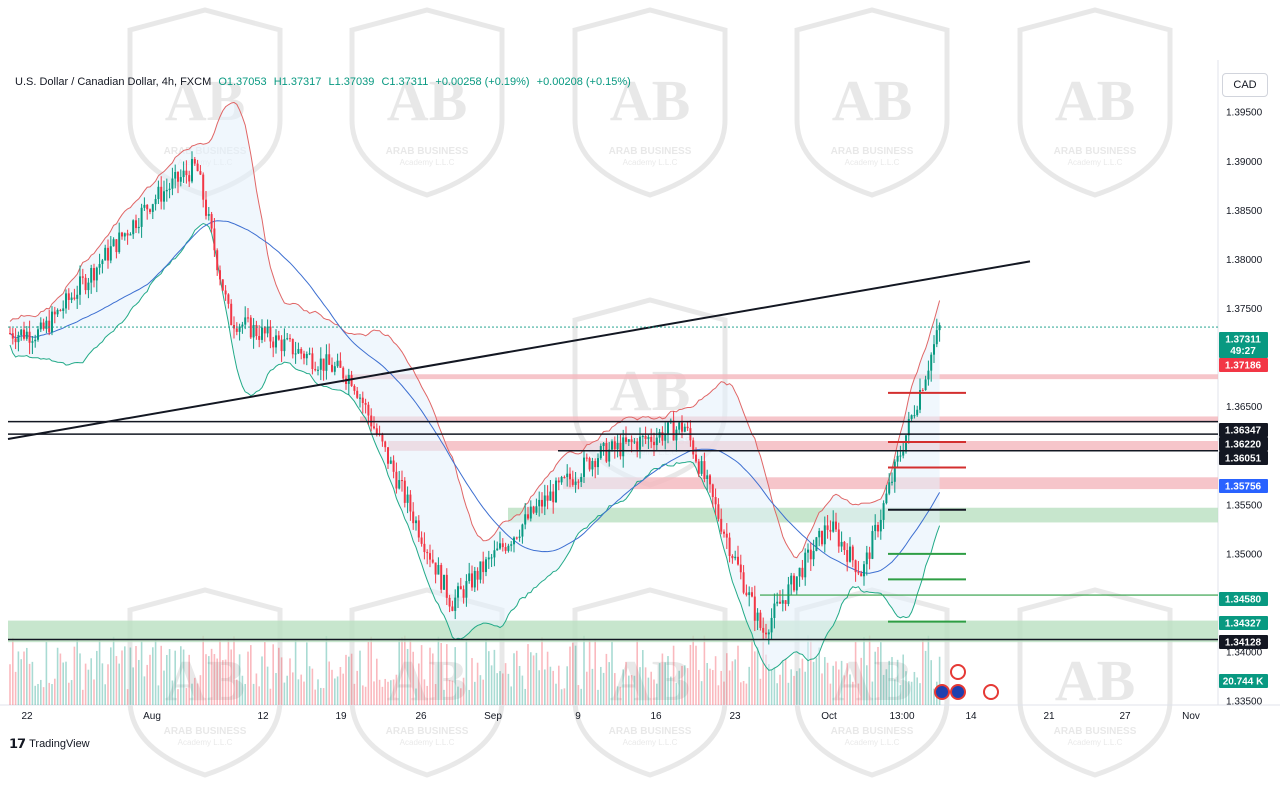 The width and height of the screenshot is (1280, 803). Describe the element at coordinates (650, 151) in the screenshot. I see `watermark-text: ARAB BUSINESS` at that location.